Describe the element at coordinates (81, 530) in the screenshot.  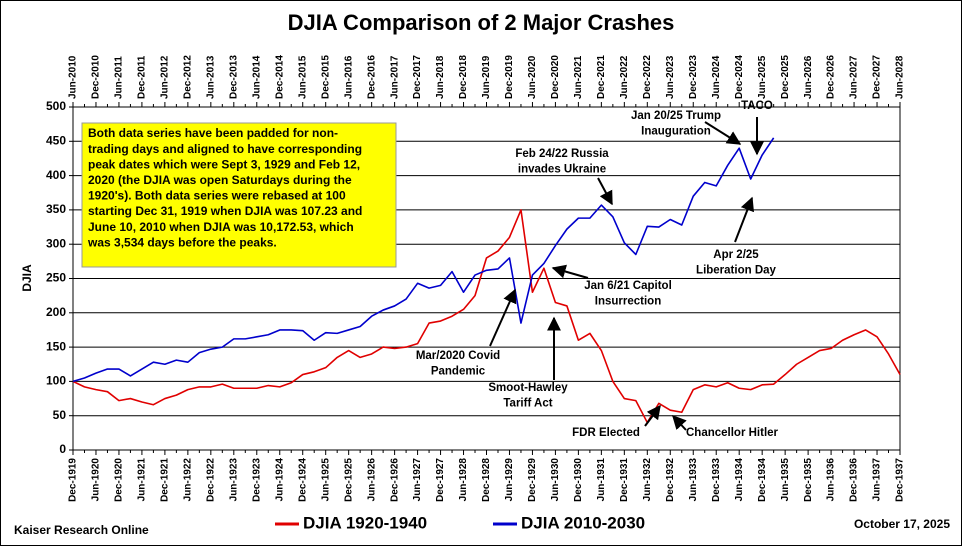
I see `source: Kaiser Research Online` at that location.